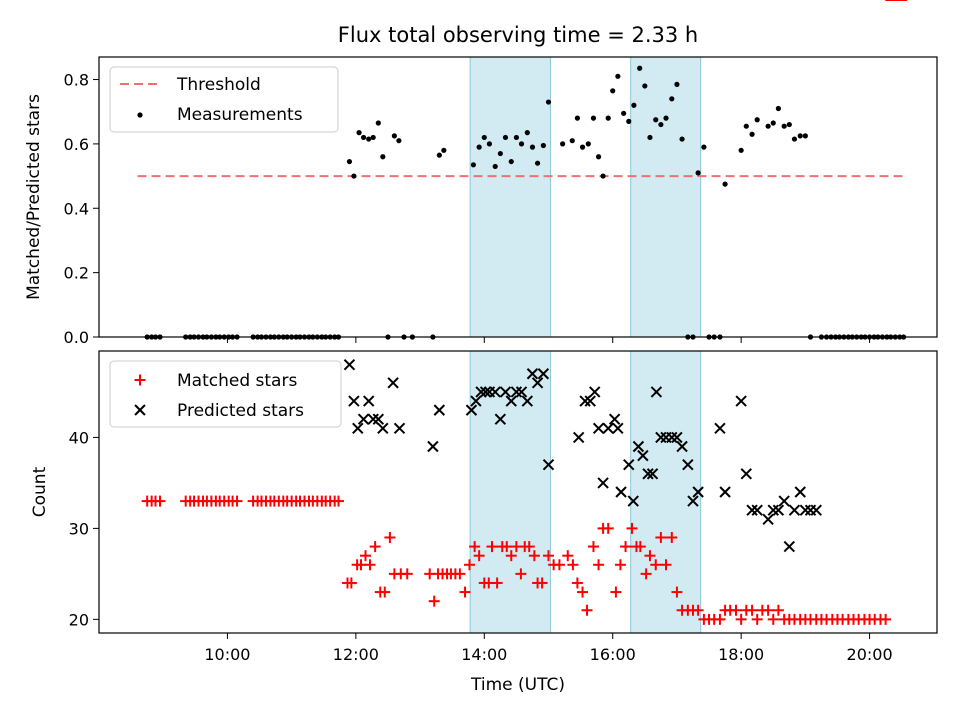  Describe the element at coordinates (34, 197) in the screenshot. I see `top-y-axis-label: Matched/Predicted stars` at that location.